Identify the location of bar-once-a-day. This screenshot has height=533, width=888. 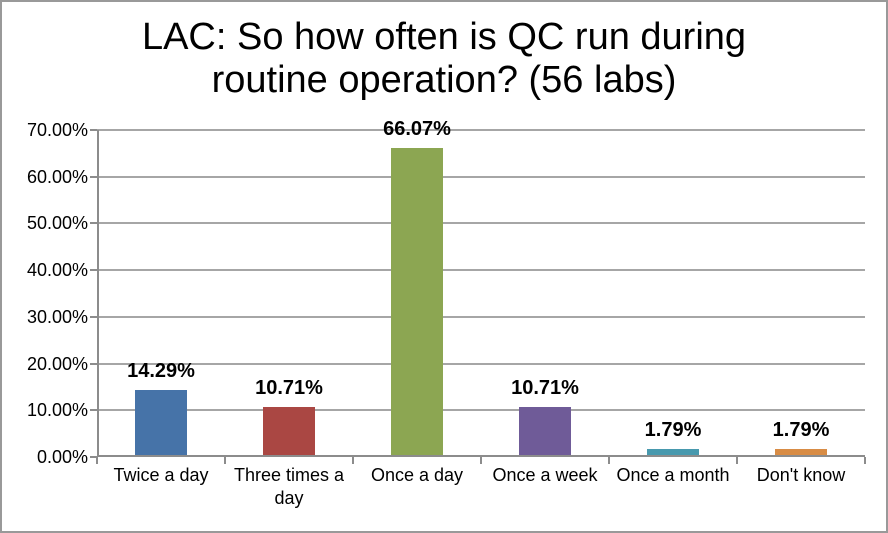
(417, 301).